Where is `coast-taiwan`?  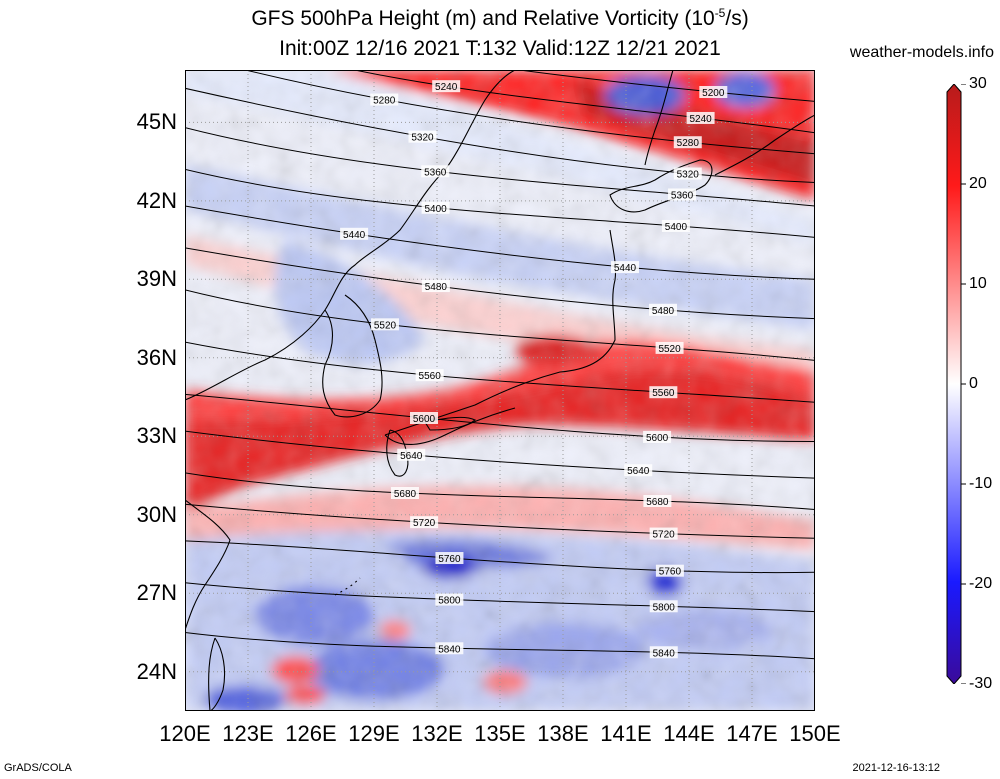 coast-taiwan is located at coordinates (217, 674).